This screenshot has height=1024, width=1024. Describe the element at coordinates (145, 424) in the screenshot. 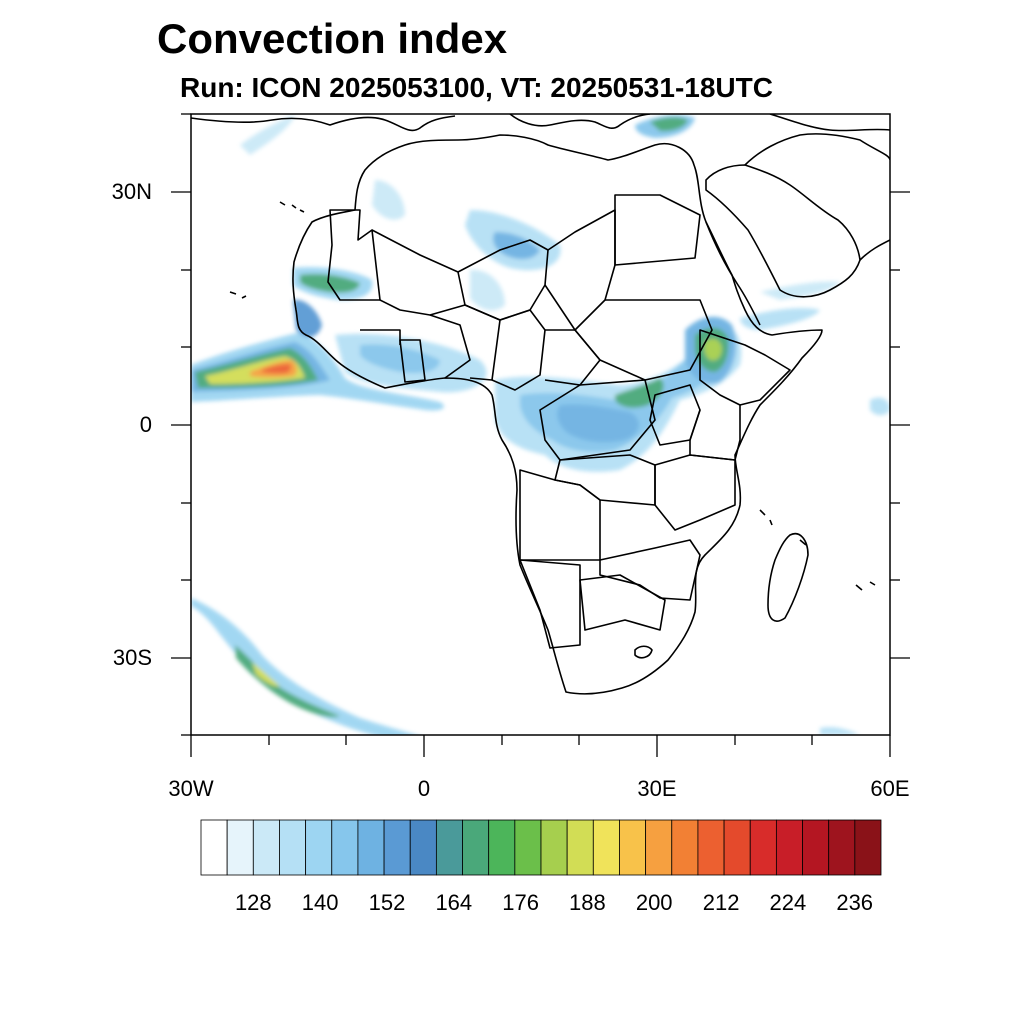

I see `lat-label-0: 0` at that location.